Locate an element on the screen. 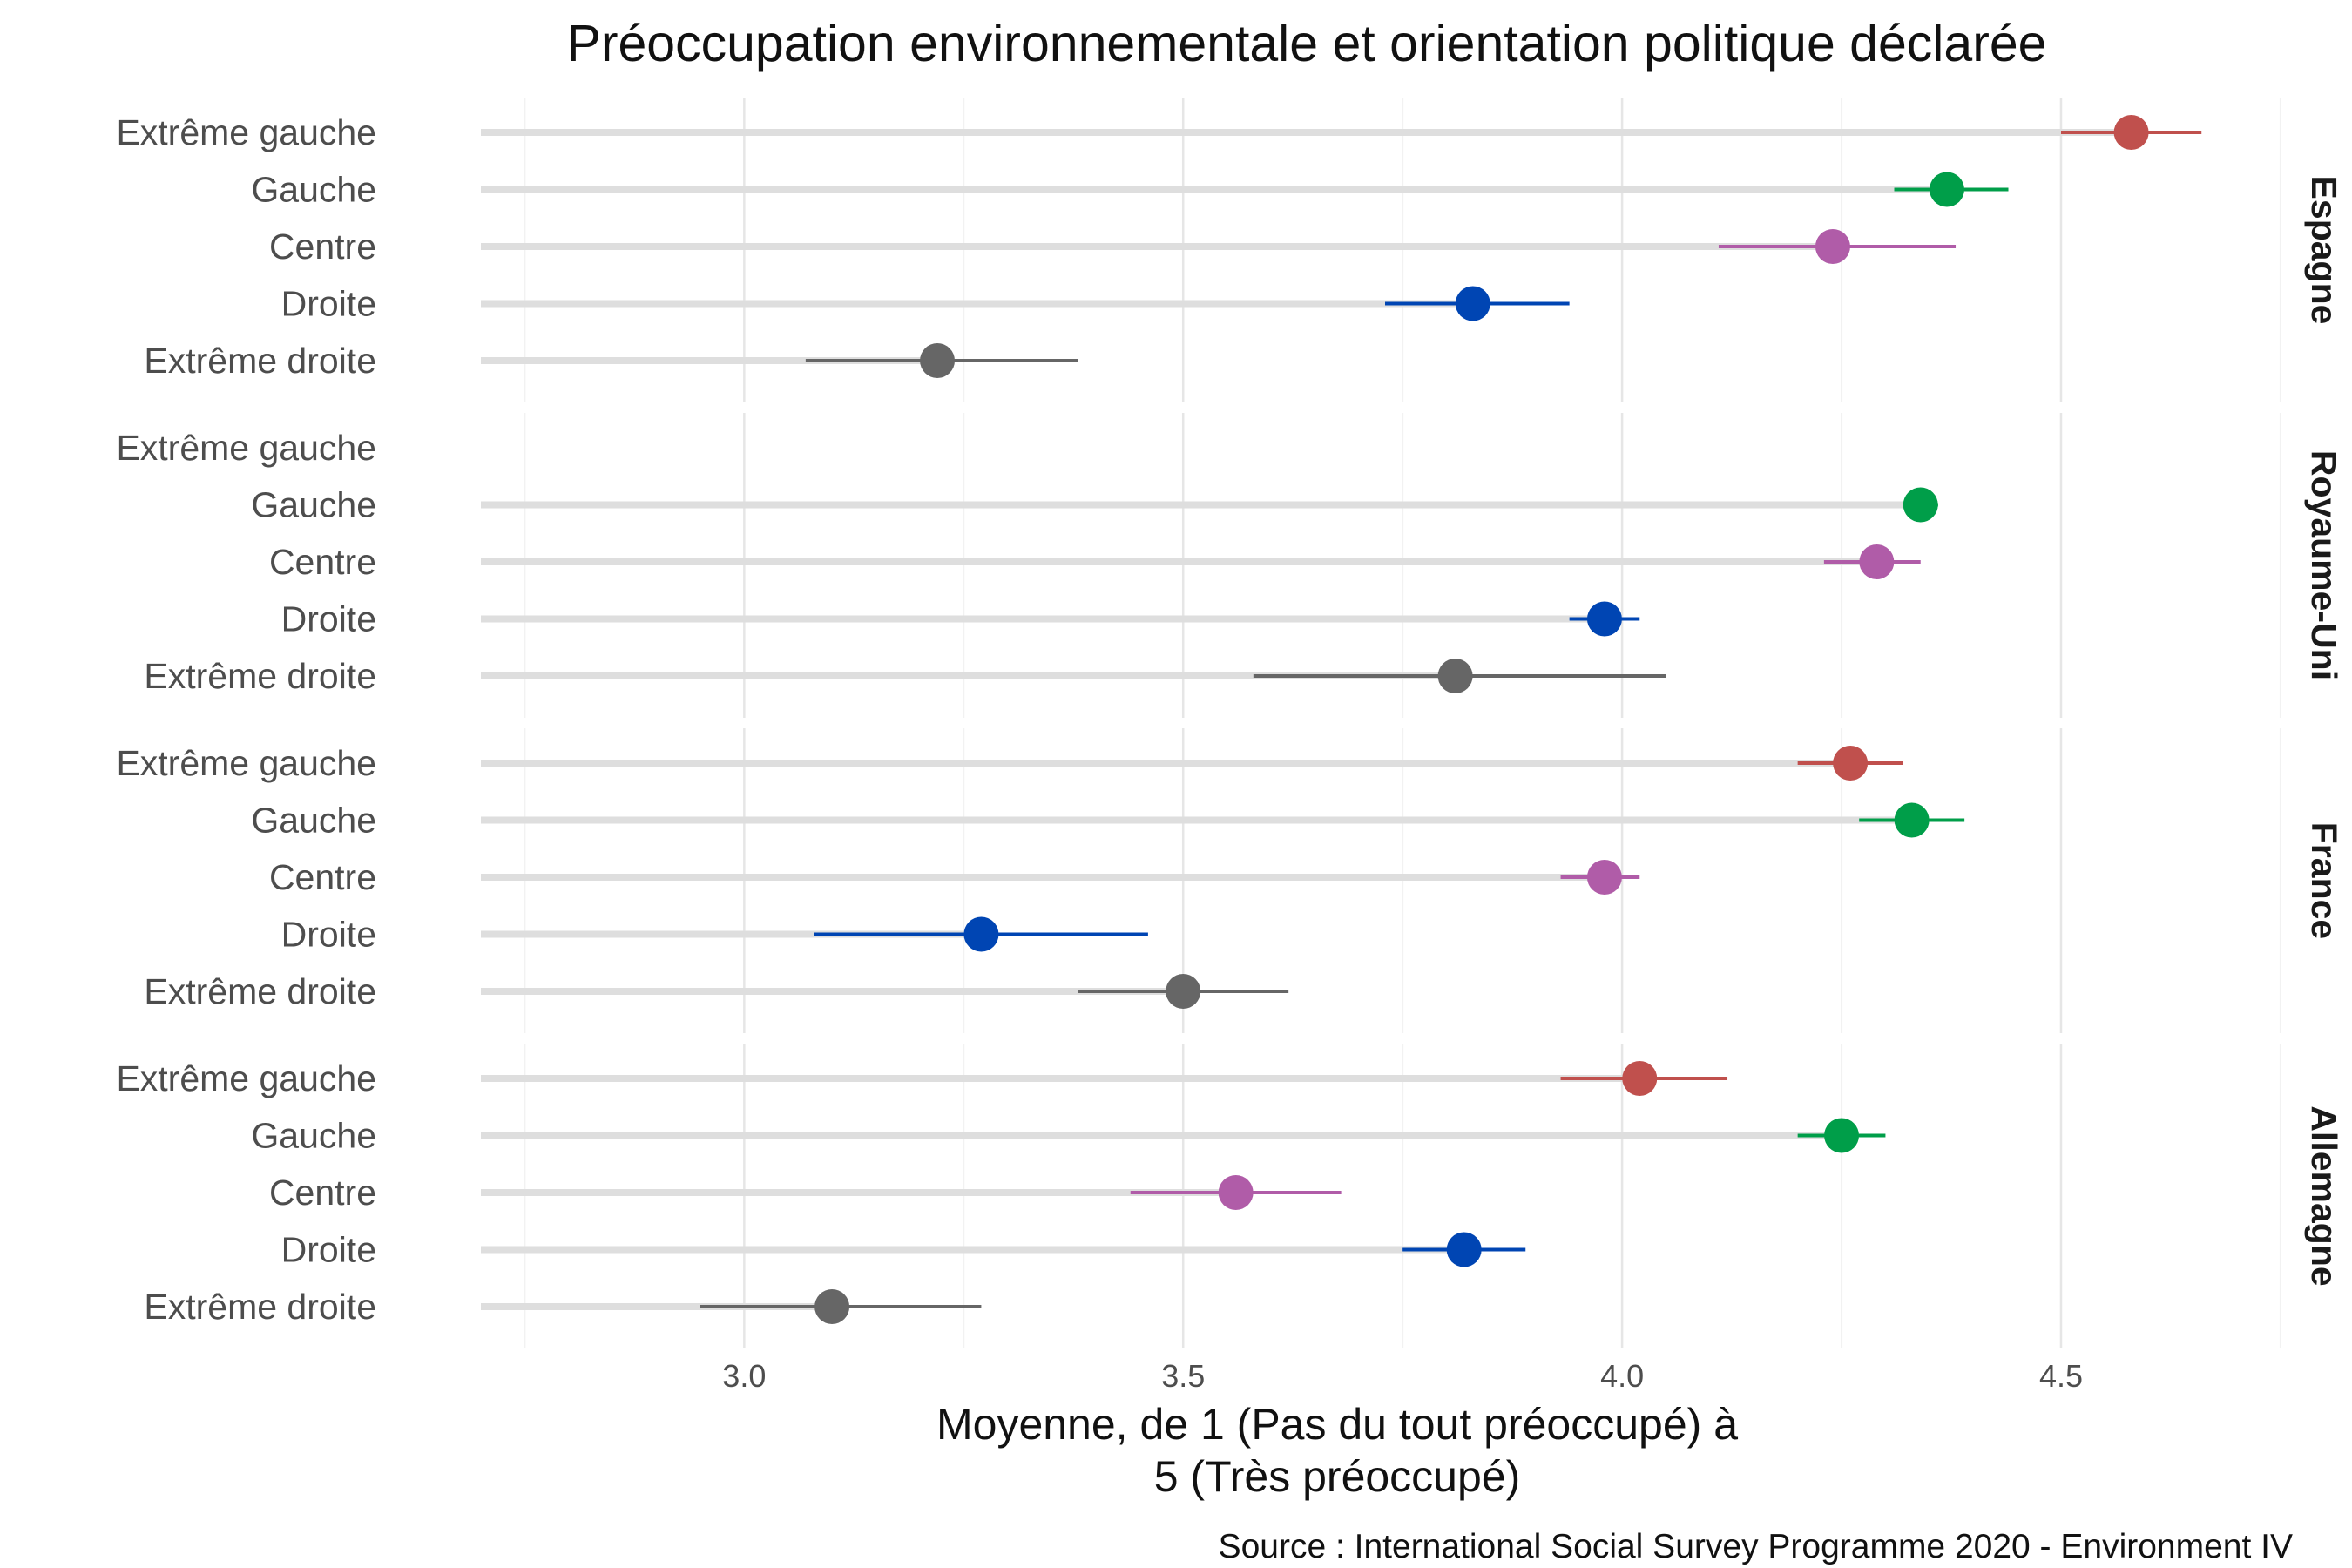 This screenshot has width=2352, height=1568. x-axis-label: 5 (Très préoccupé) is located at coordinates (1337, 1477).